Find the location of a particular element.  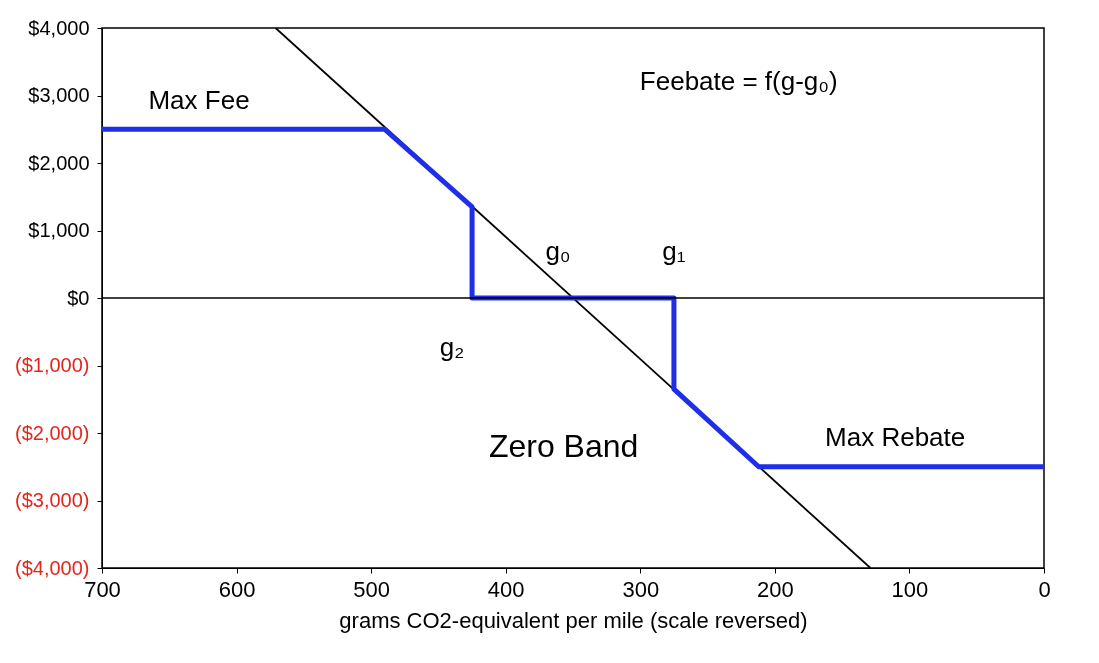

y-tick-label: $2,000 is located at coordinates (59, 162).